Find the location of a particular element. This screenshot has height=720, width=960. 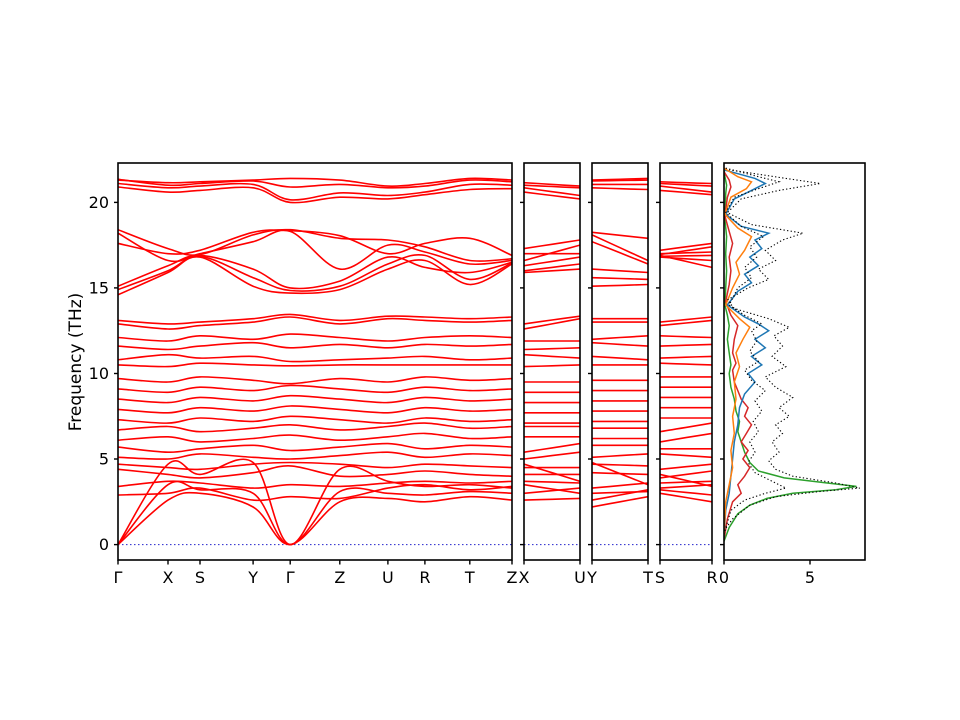

x-tick-label: 5 is located at coordinates (810, 577).